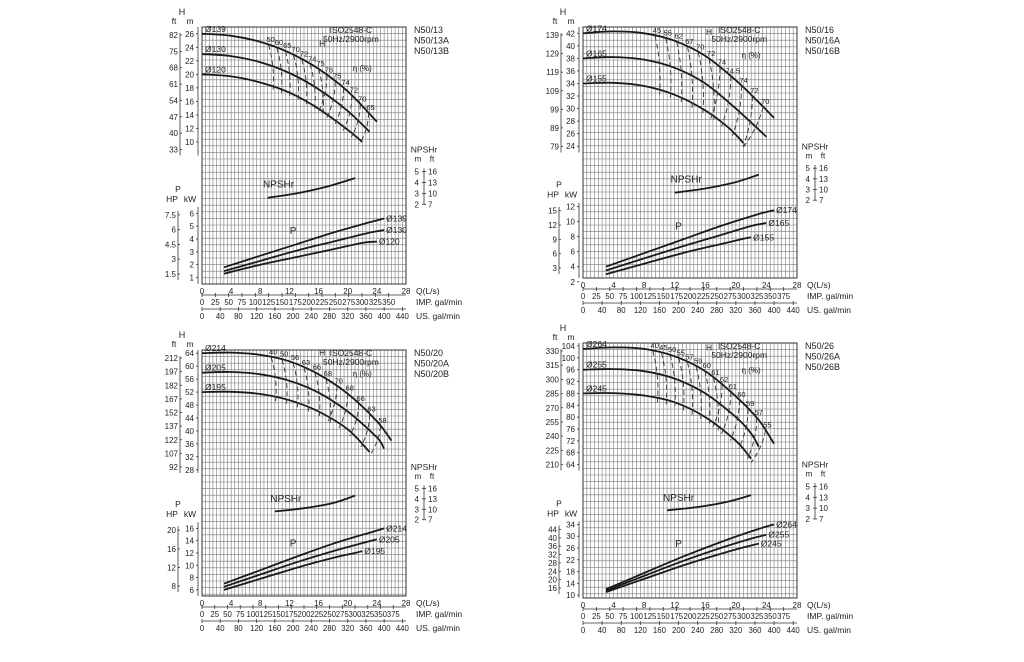 This screenshot has width=1024, height=662. What do you see at coordinates (317, 367) in the screenshot?
I see `efficiency-value: 66` at bounding box center [317, 367].